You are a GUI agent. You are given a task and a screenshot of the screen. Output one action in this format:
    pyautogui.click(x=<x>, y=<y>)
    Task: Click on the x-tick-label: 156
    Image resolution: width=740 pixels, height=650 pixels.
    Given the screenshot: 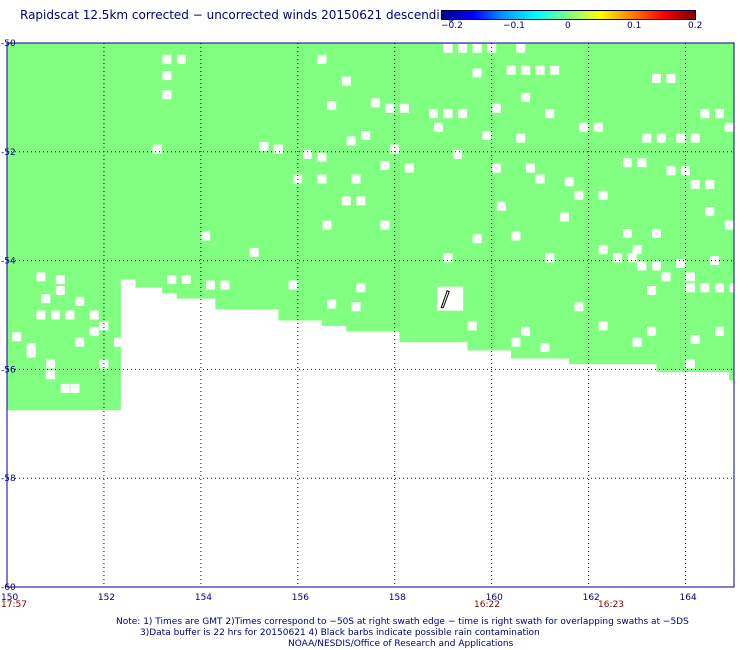 What is the action you would take?
    pyautogui.click(x=300, y=598)
    